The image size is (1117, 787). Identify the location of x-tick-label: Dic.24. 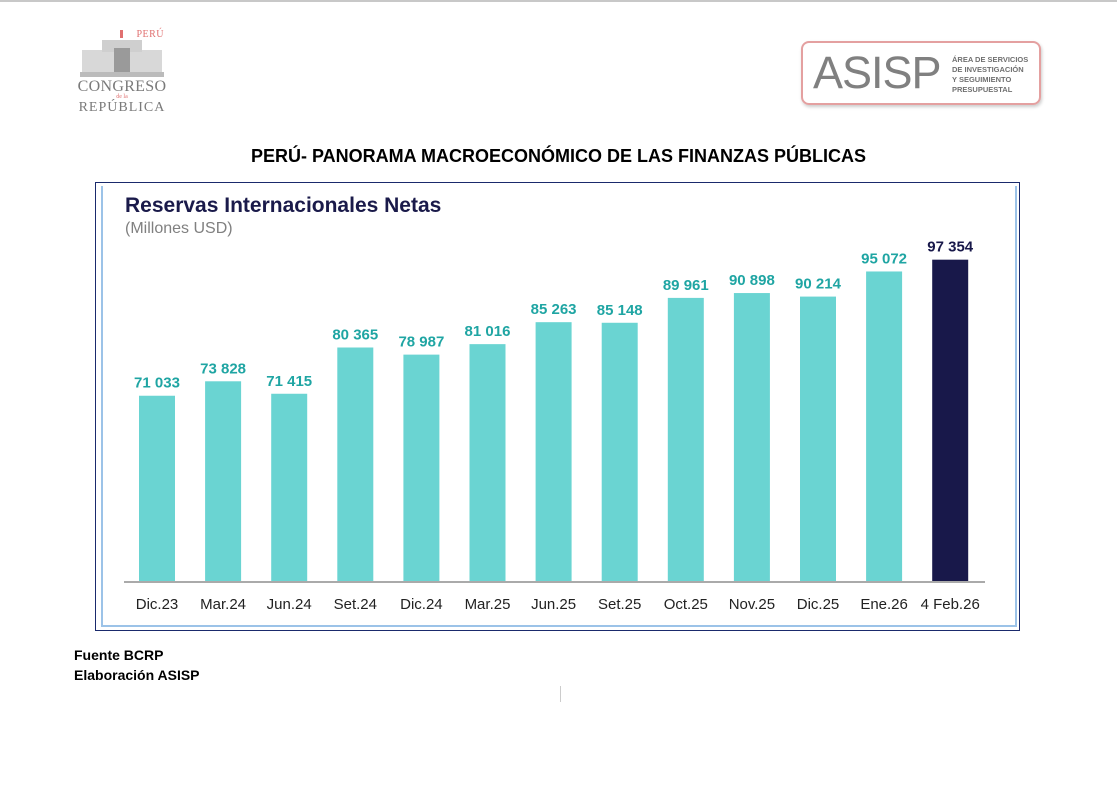
(421, 604).